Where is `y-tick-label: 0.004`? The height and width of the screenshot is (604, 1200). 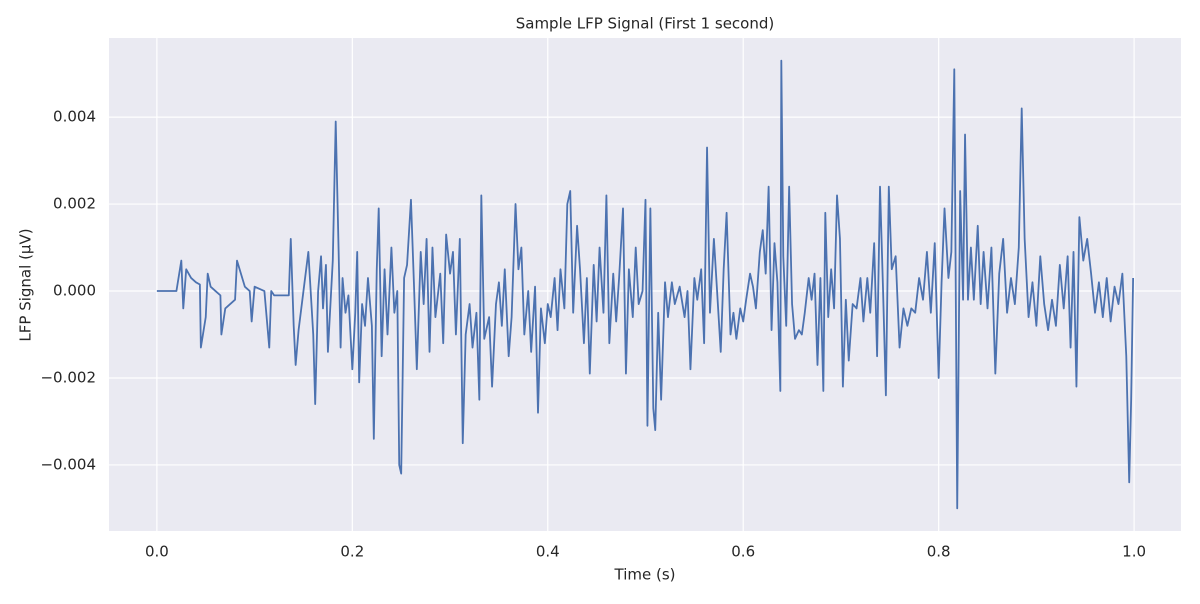
y-tick-label: 0.004 is located at coordinates (74, 117).